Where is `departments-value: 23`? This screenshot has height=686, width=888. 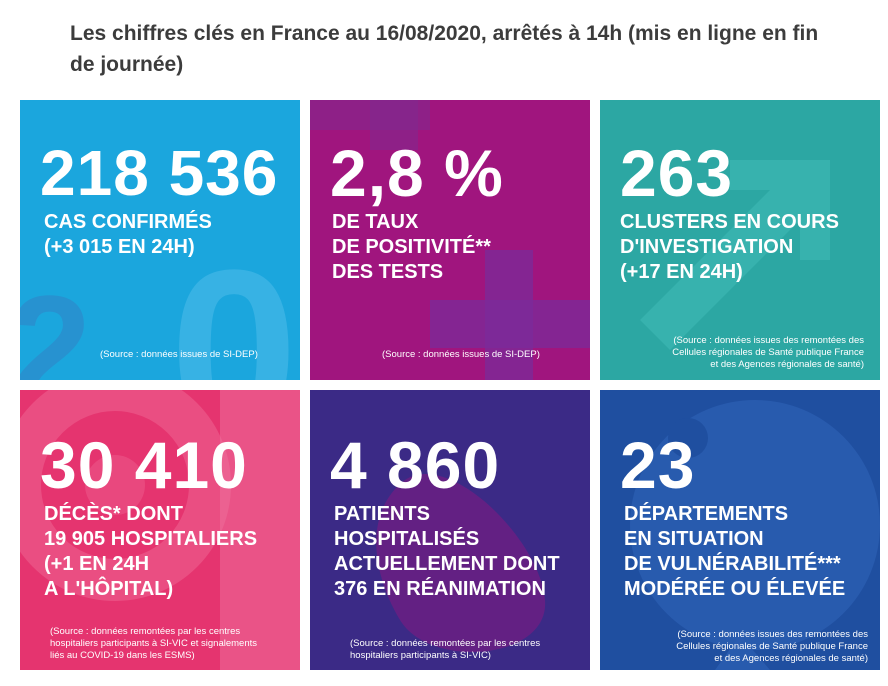
departments-value: 23 is located at coordinates (658, 465).